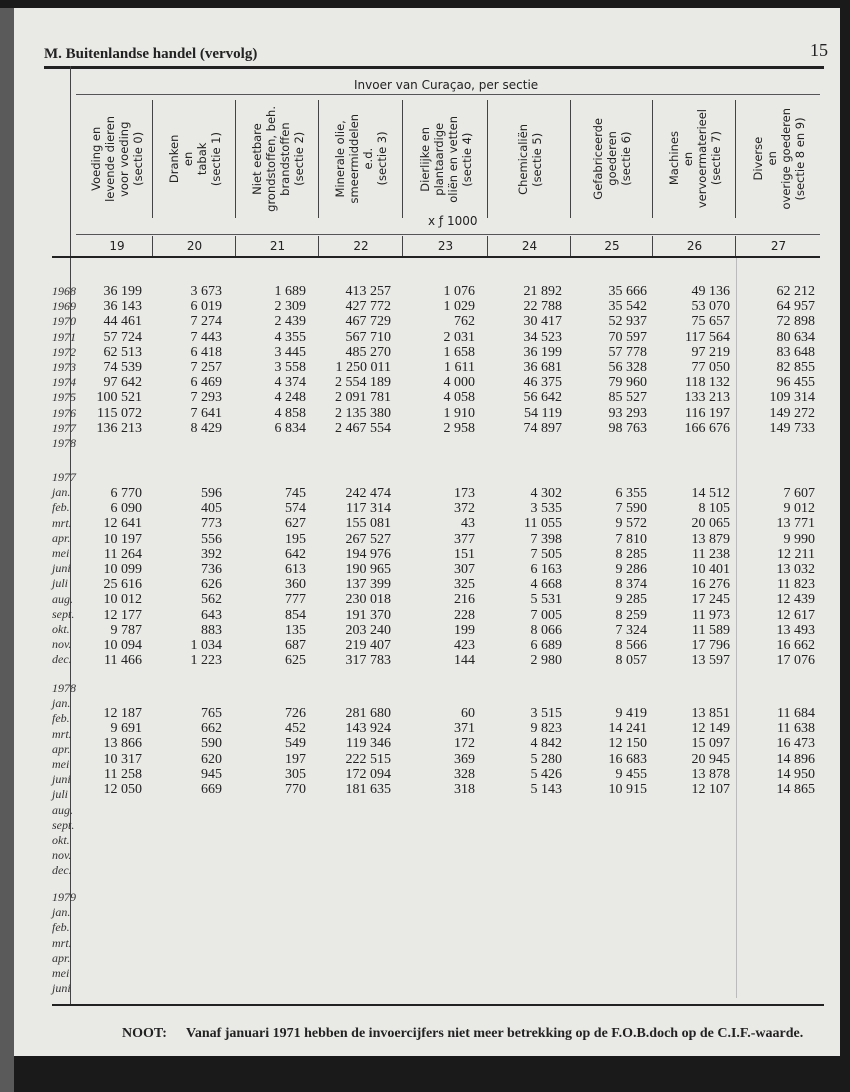 The height and width of the screenshot is (1092, 850). Describe the element at coordinates (628, 428) in the screenshot. I see `cell-col-25: 98 763` at that location.